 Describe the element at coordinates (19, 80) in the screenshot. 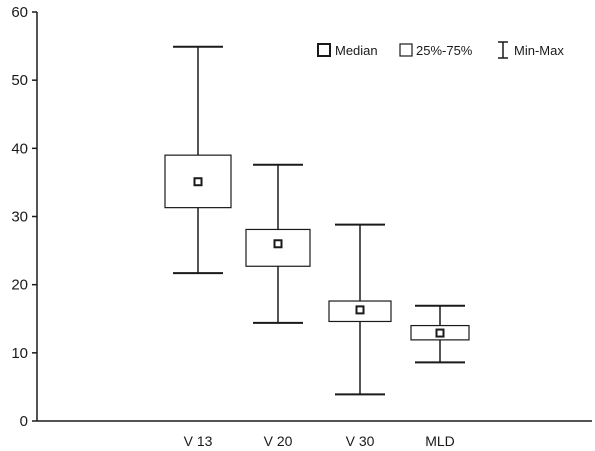

I see `y-tick-label: 50` at that location.